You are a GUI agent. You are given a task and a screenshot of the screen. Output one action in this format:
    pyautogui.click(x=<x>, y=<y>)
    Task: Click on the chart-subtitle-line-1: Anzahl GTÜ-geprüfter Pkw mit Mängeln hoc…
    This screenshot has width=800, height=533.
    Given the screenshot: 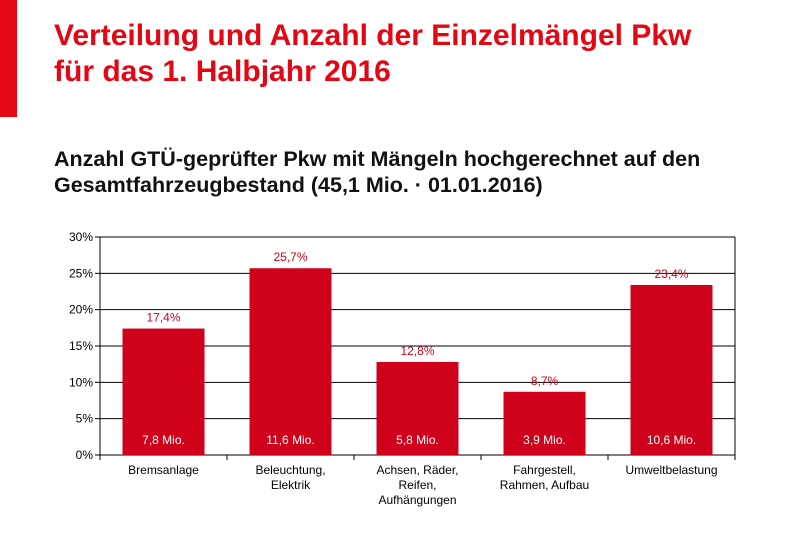 What is the action you would take?
    pyautogui.click(x=377, y=159)
    